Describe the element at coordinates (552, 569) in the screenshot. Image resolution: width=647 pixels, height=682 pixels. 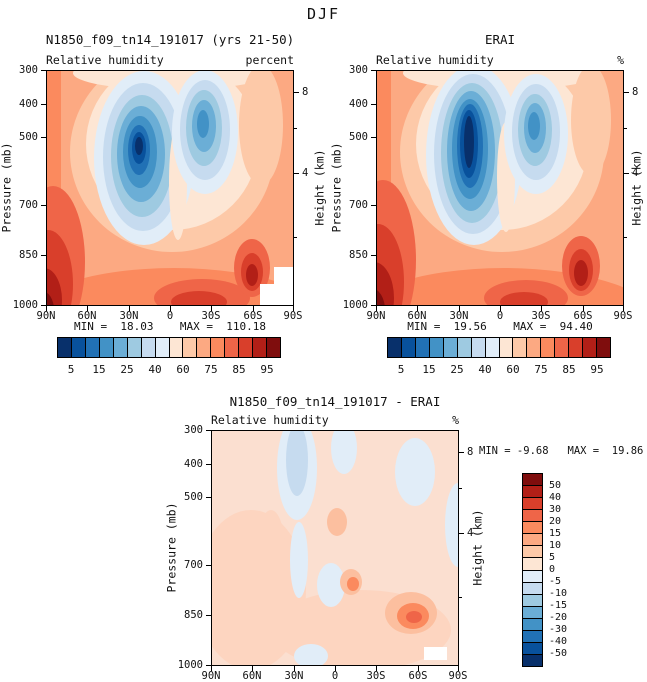
I see `colorbar-label: 0` at that location.